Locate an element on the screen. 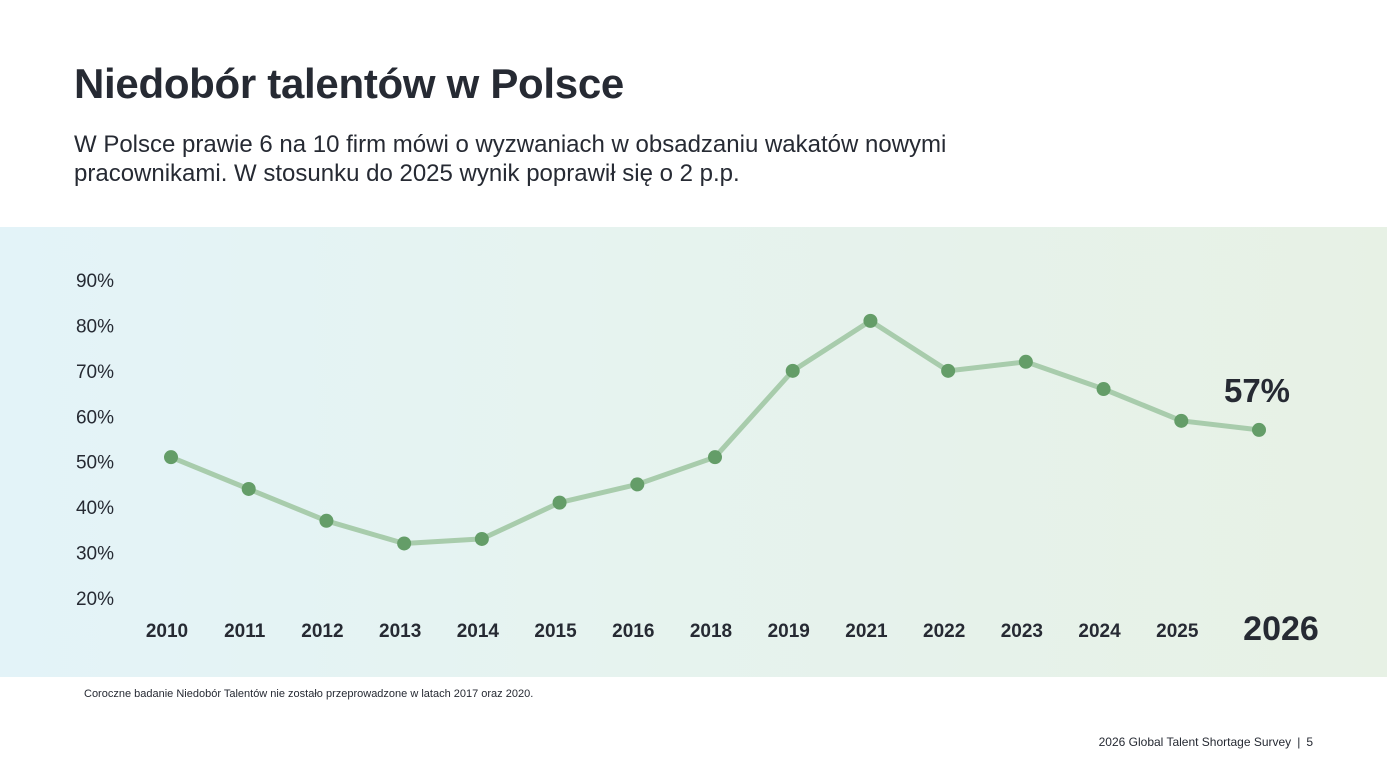 The image size is (1387, 760). x-tick-label: 2012 is located at coordinates (322, 631).